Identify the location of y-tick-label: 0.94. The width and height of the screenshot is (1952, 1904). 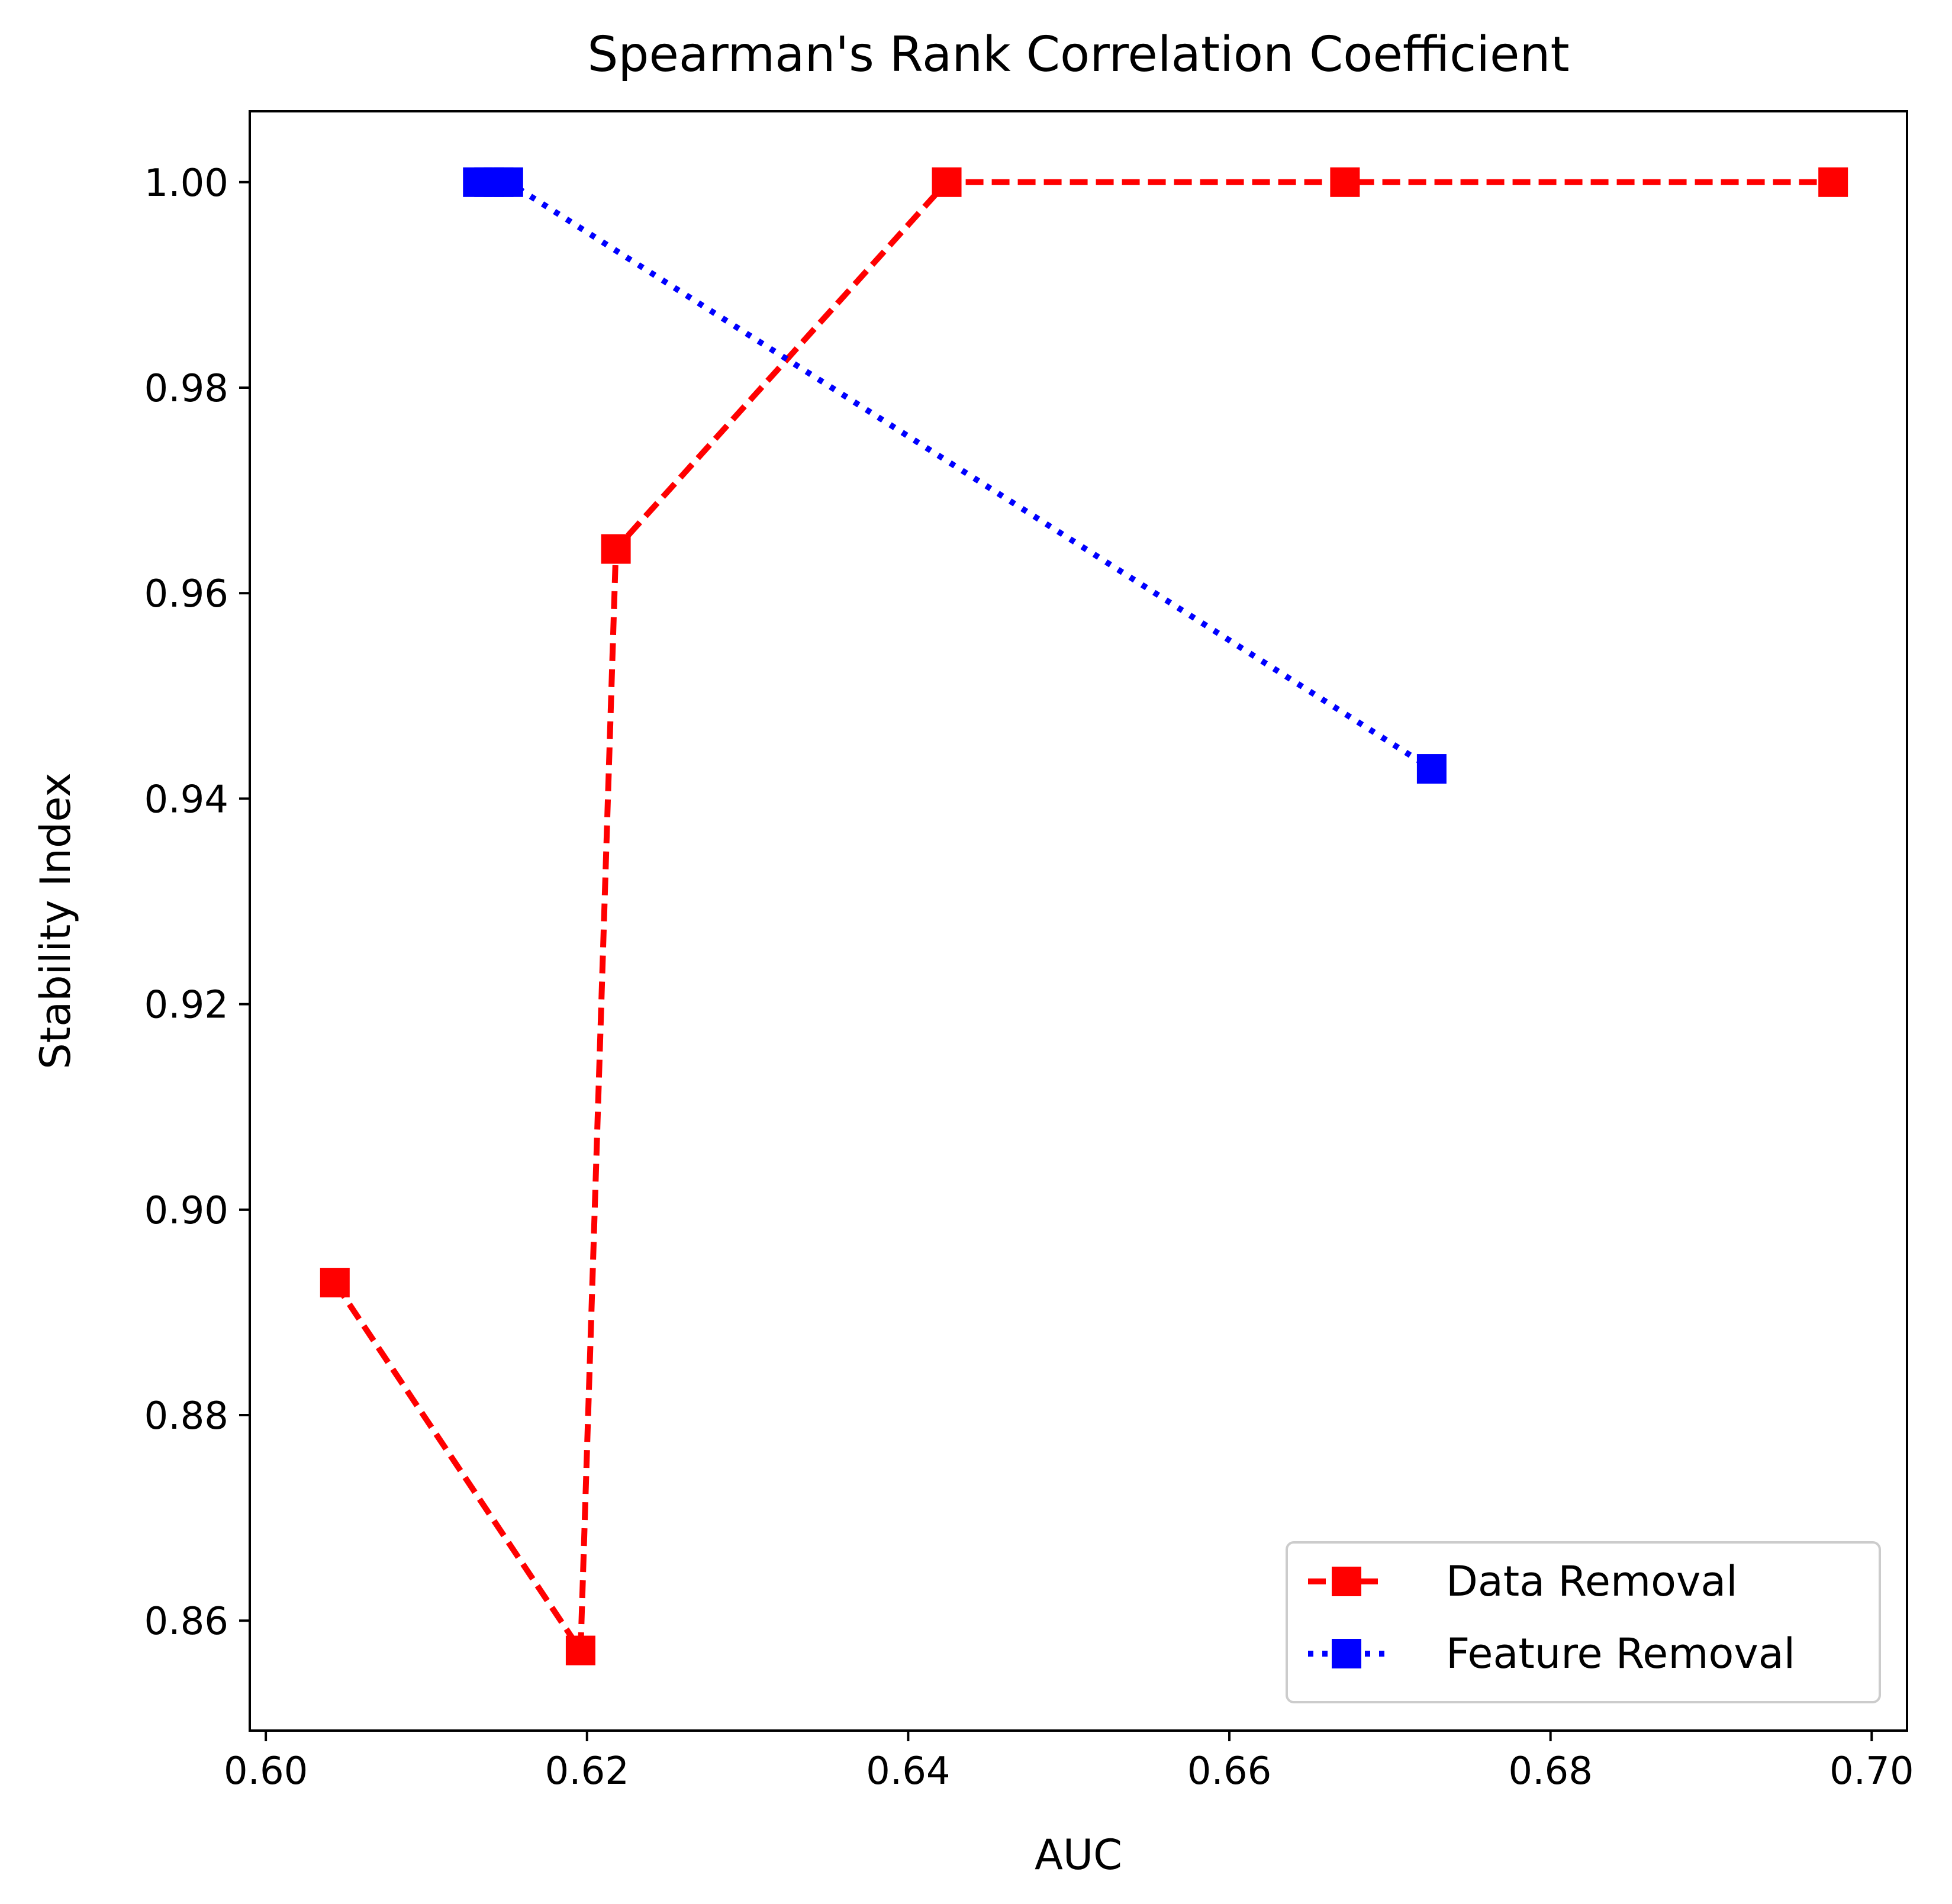
(186, 799).